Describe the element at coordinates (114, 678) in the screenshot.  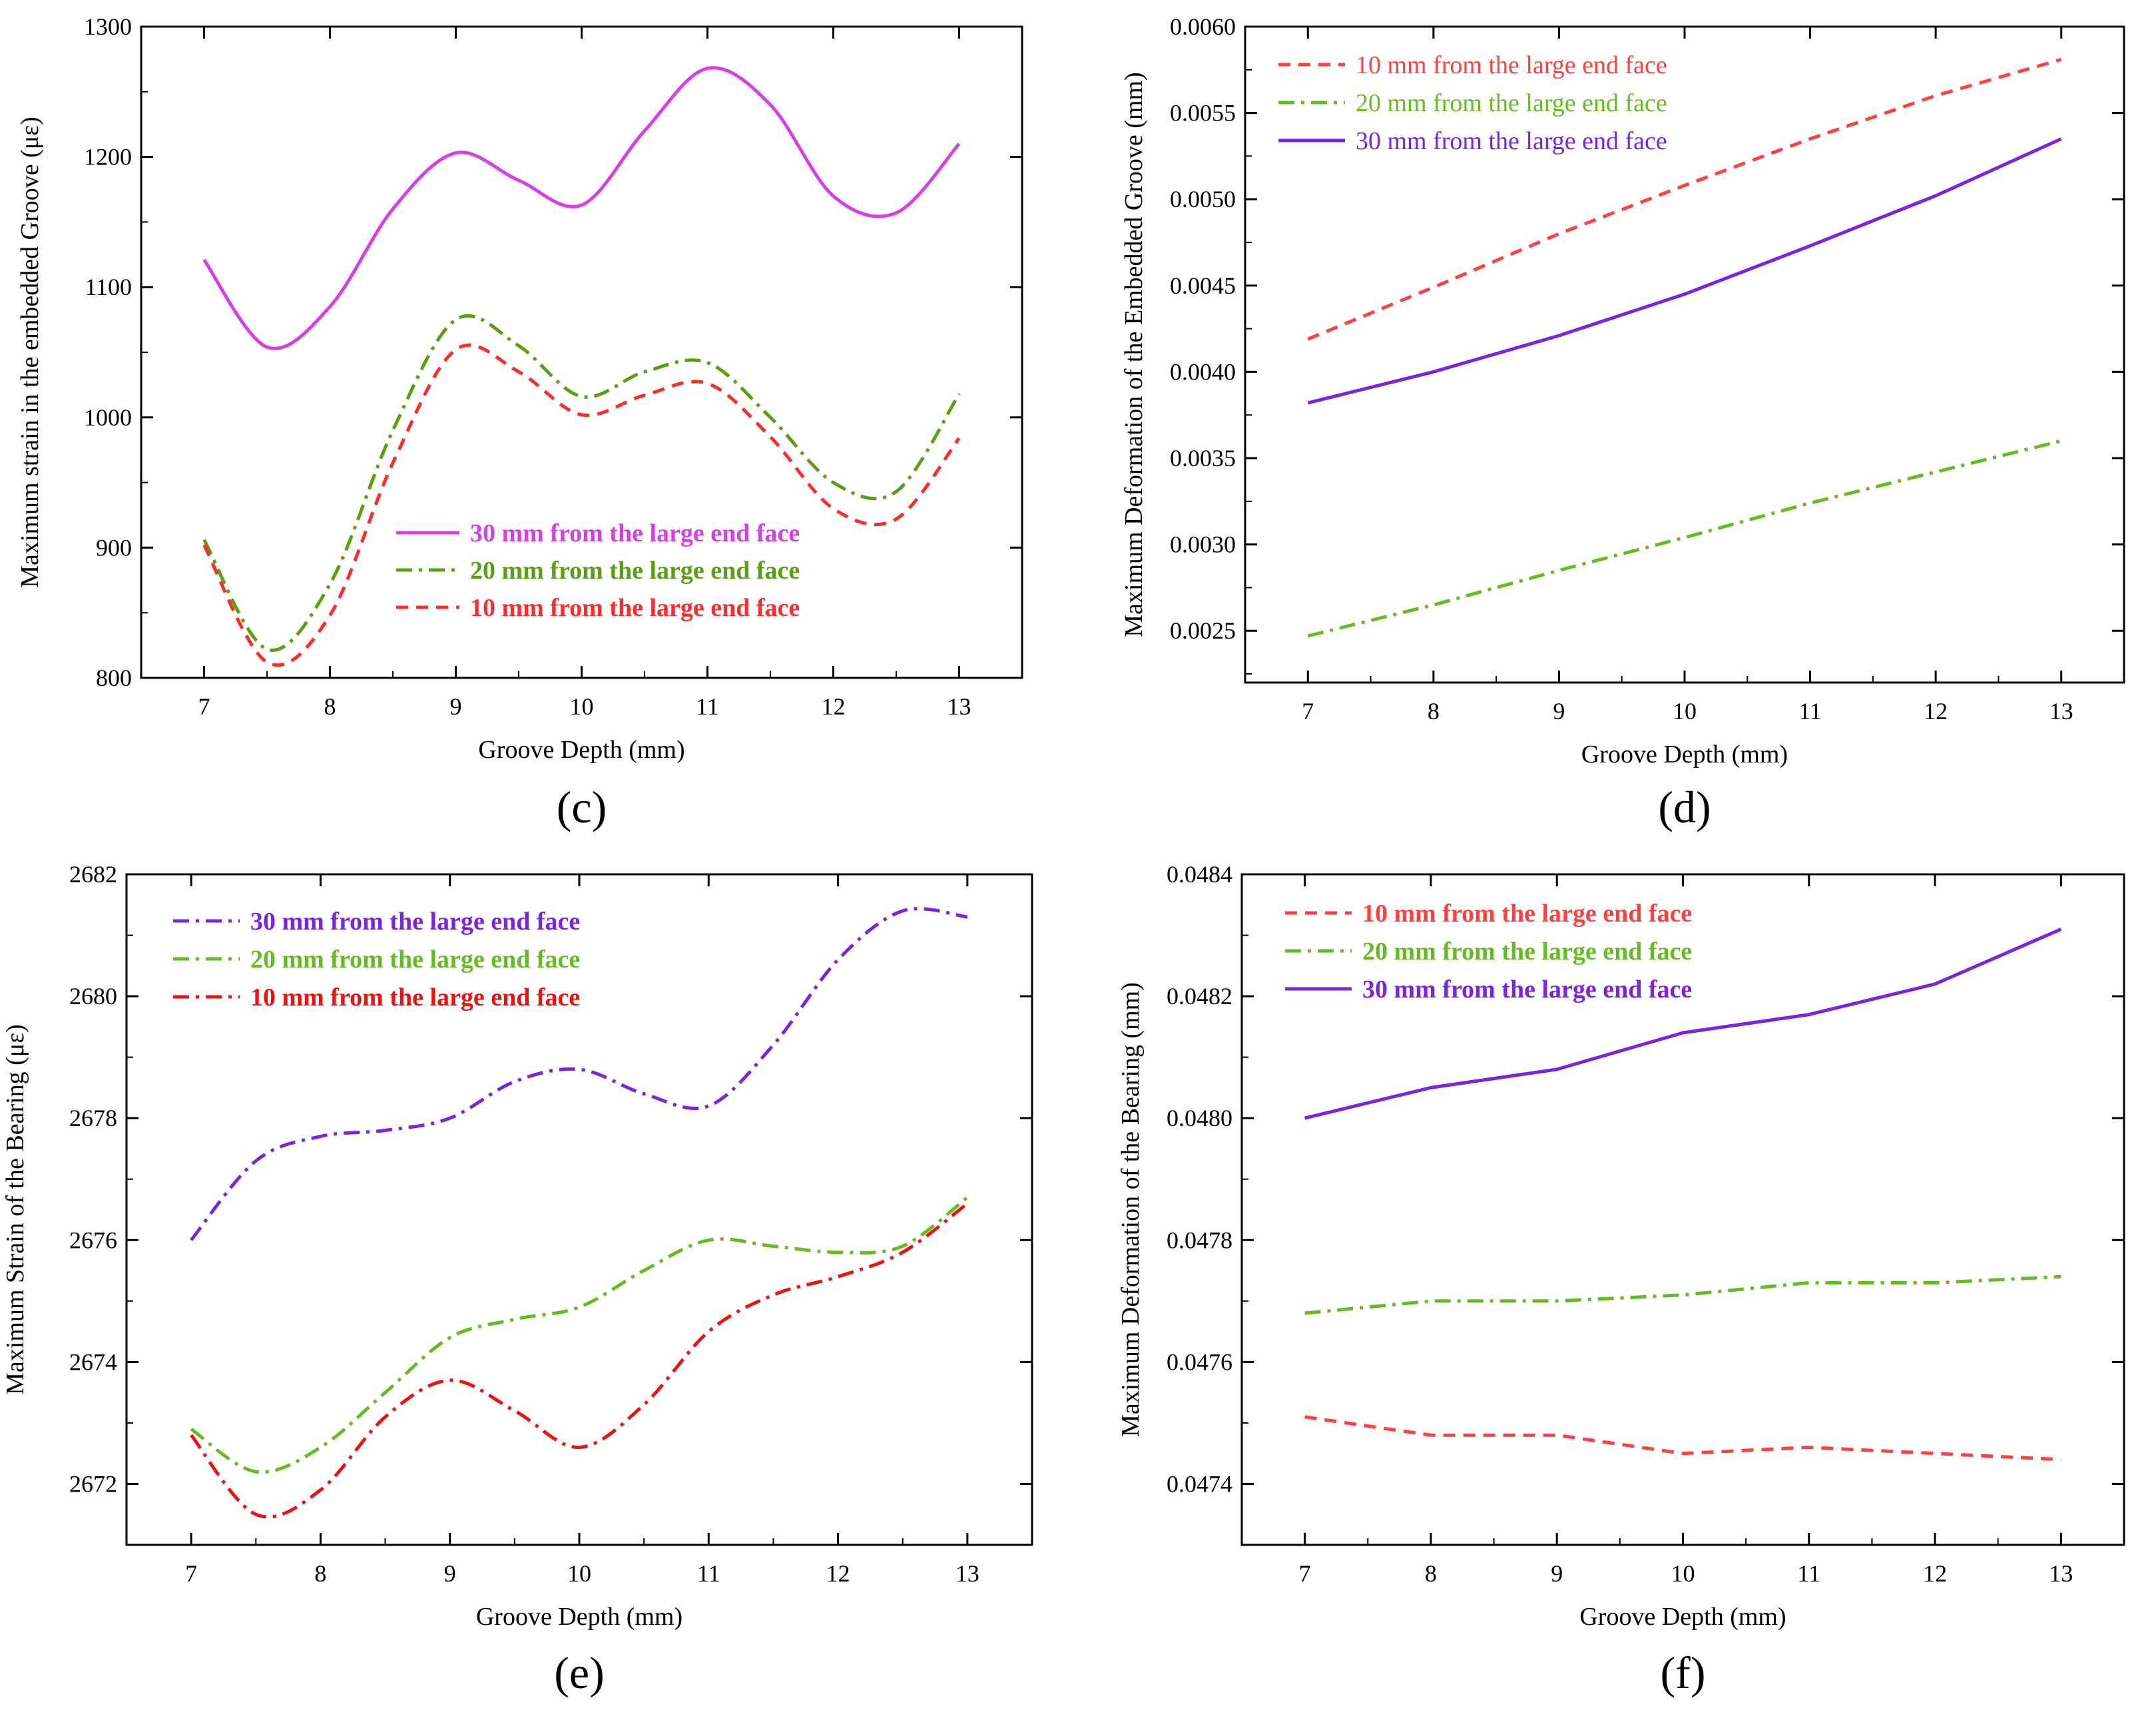
I see `y-tick-label: 800` at that location.